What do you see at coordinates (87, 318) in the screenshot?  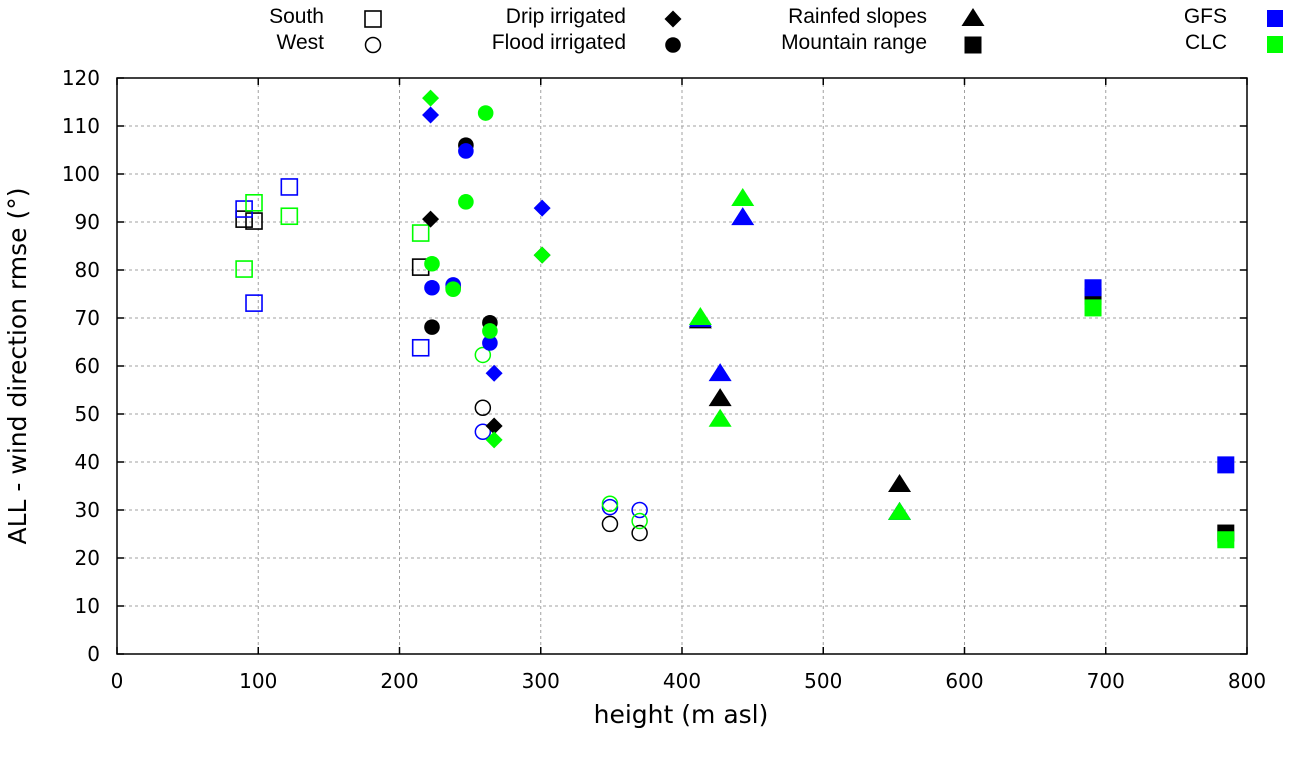 I see `y-tick-label: 70` at bounding box center [87, 318].